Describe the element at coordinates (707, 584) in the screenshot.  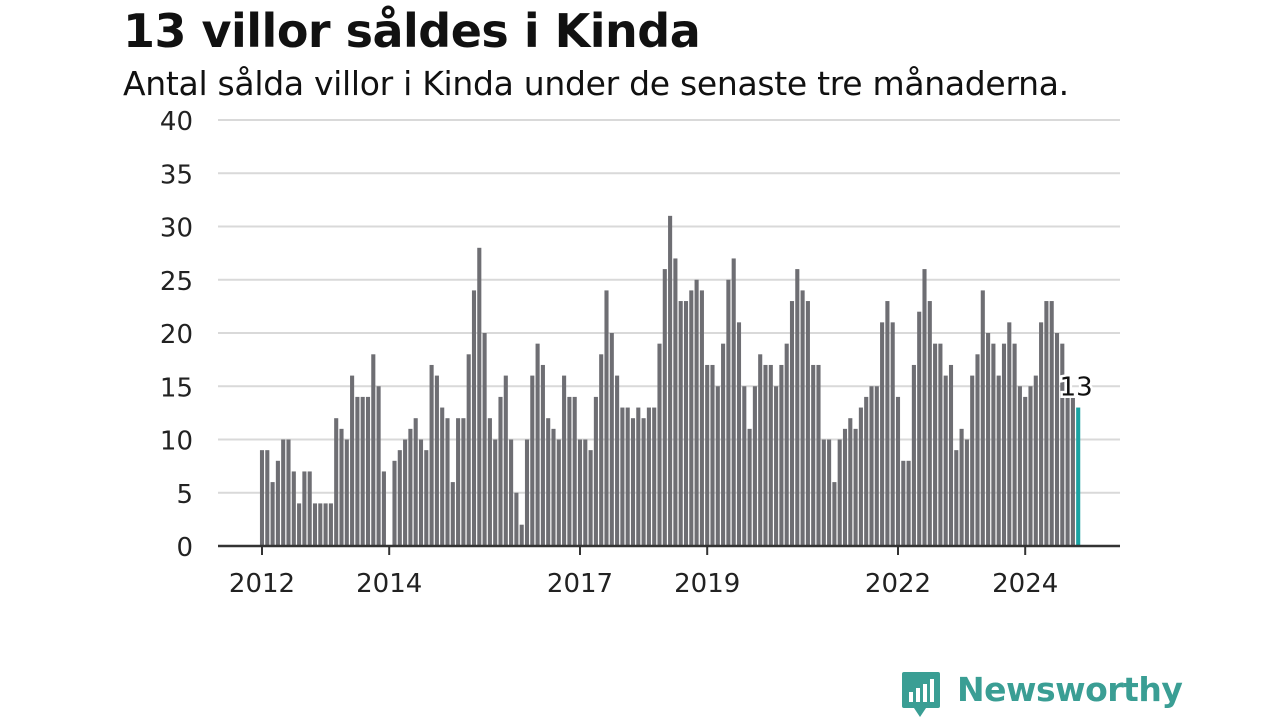
I see `x-tick-label: 2019` at that location.